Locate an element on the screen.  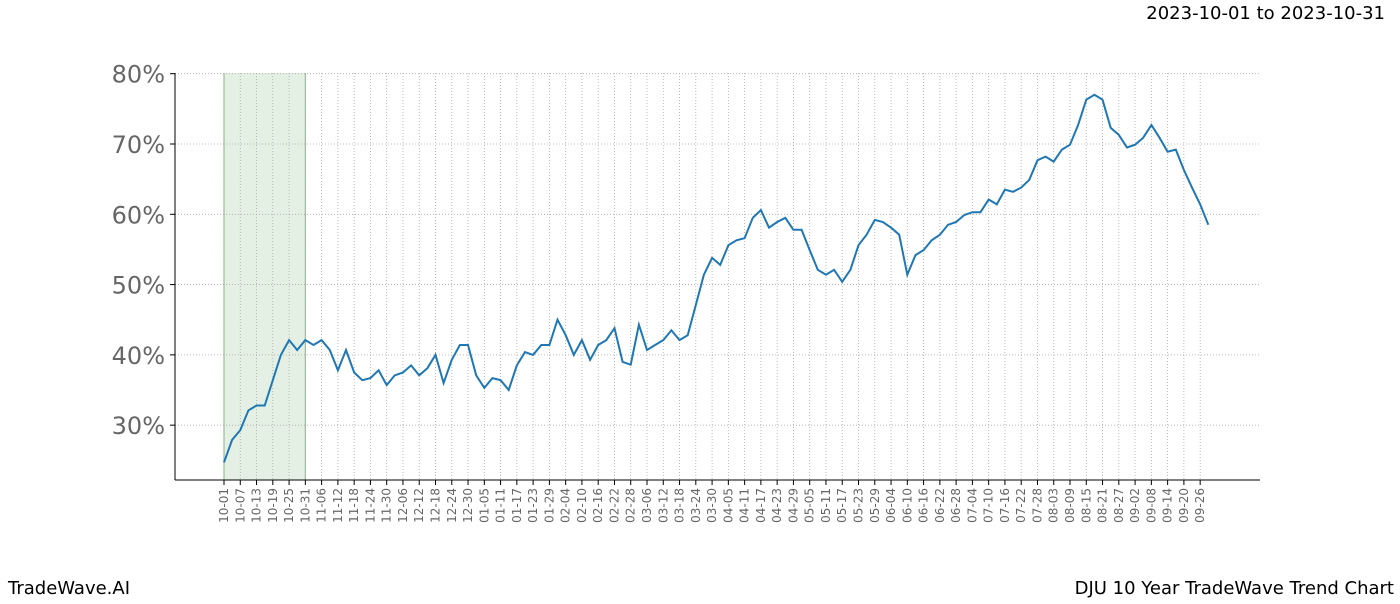
x-tick-label: 12-30 is located at coordinates (468, 505).